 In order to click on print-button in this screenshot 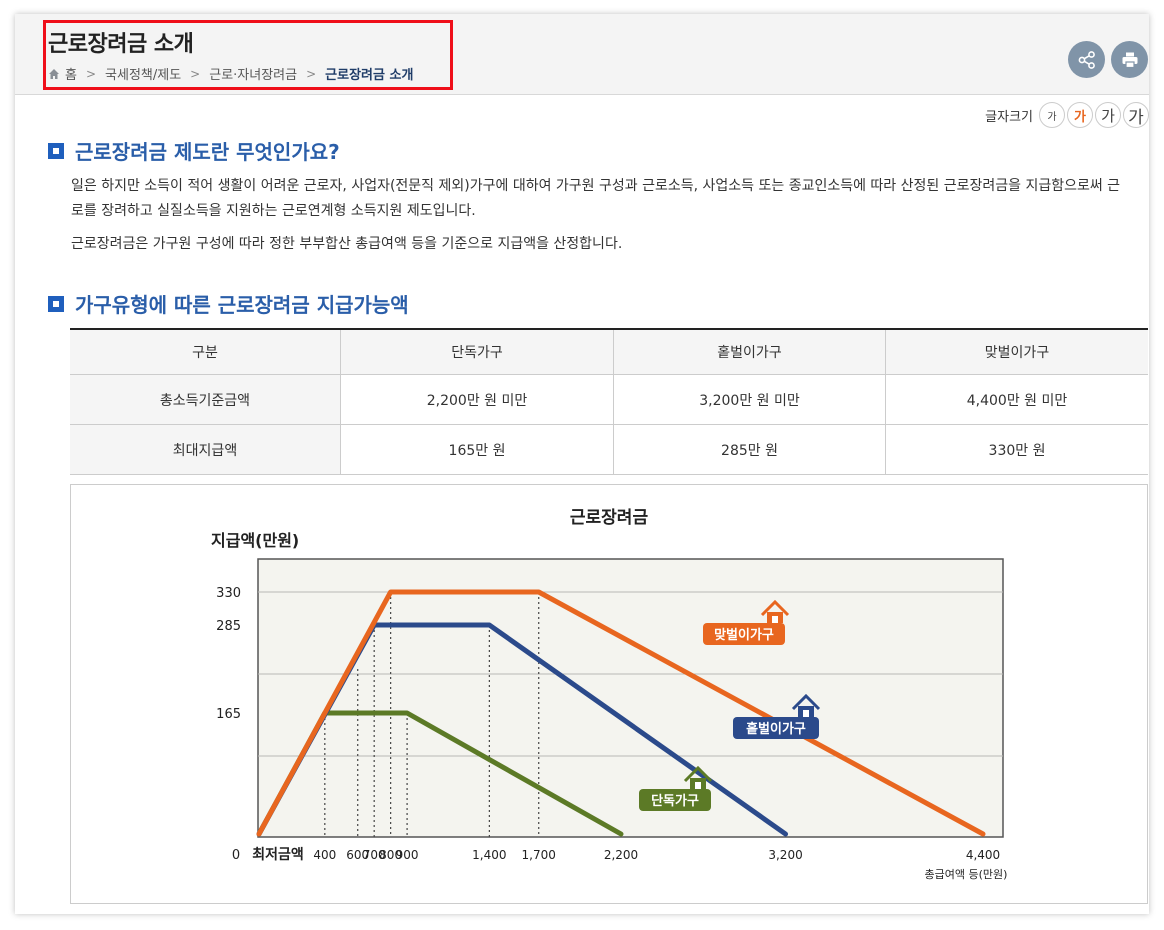, I will do `click(1129, 59)`.